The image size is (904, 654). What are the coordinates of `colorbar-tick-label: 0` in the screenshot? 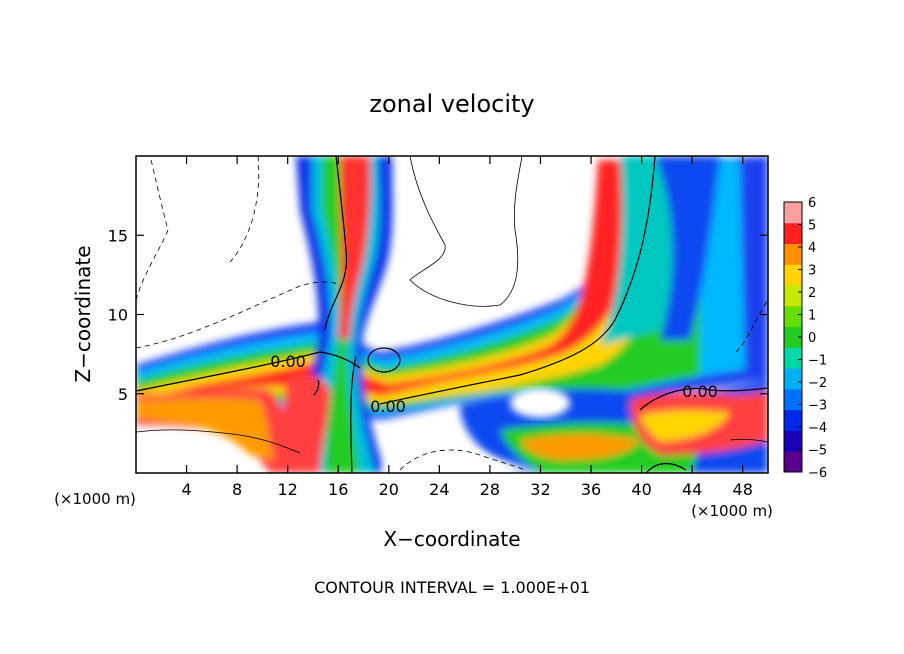 It's located at (812, 338).